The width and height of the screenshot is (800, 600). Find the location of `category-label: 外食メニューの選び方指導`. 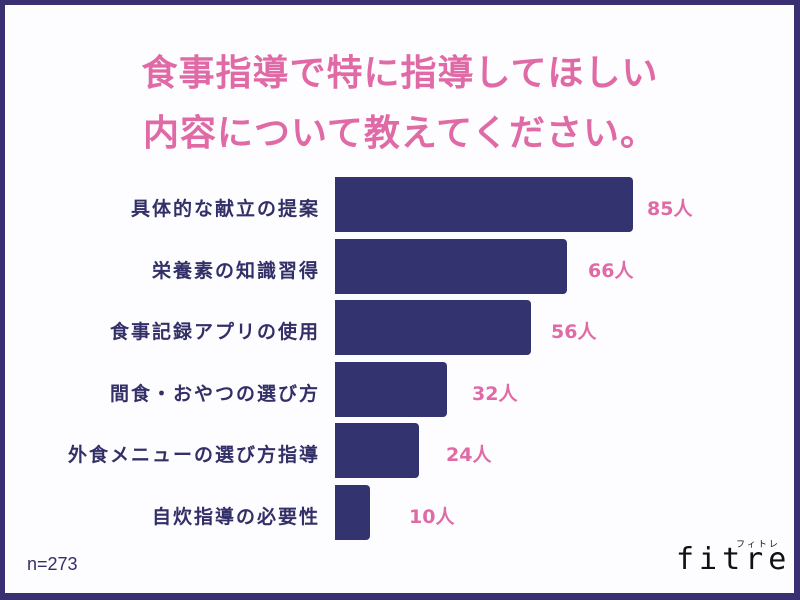

category-label: 外食メニューの選び方指導 is located at coordinates (193, 455).